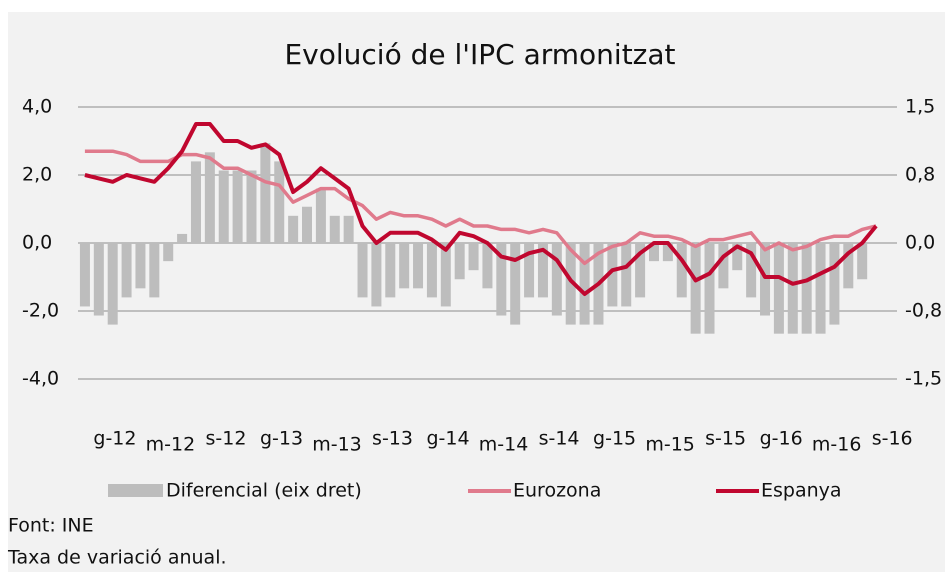  Describe the element at coordinates (281, 439) in the screenshot. I see `x-tick-label: g-13` at that location.